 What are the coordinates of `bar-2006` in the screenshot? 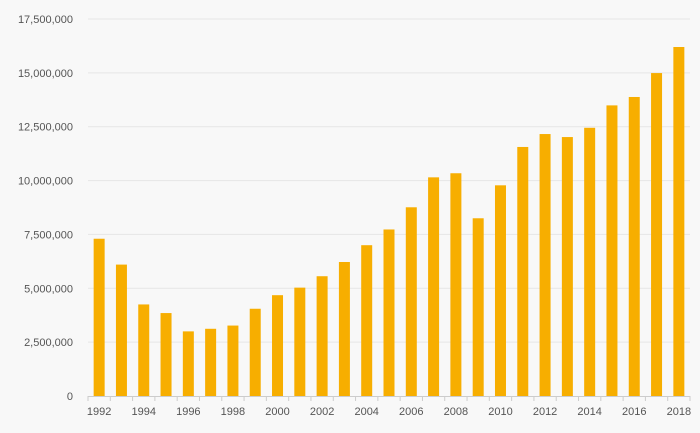 It's located at (411, 301).